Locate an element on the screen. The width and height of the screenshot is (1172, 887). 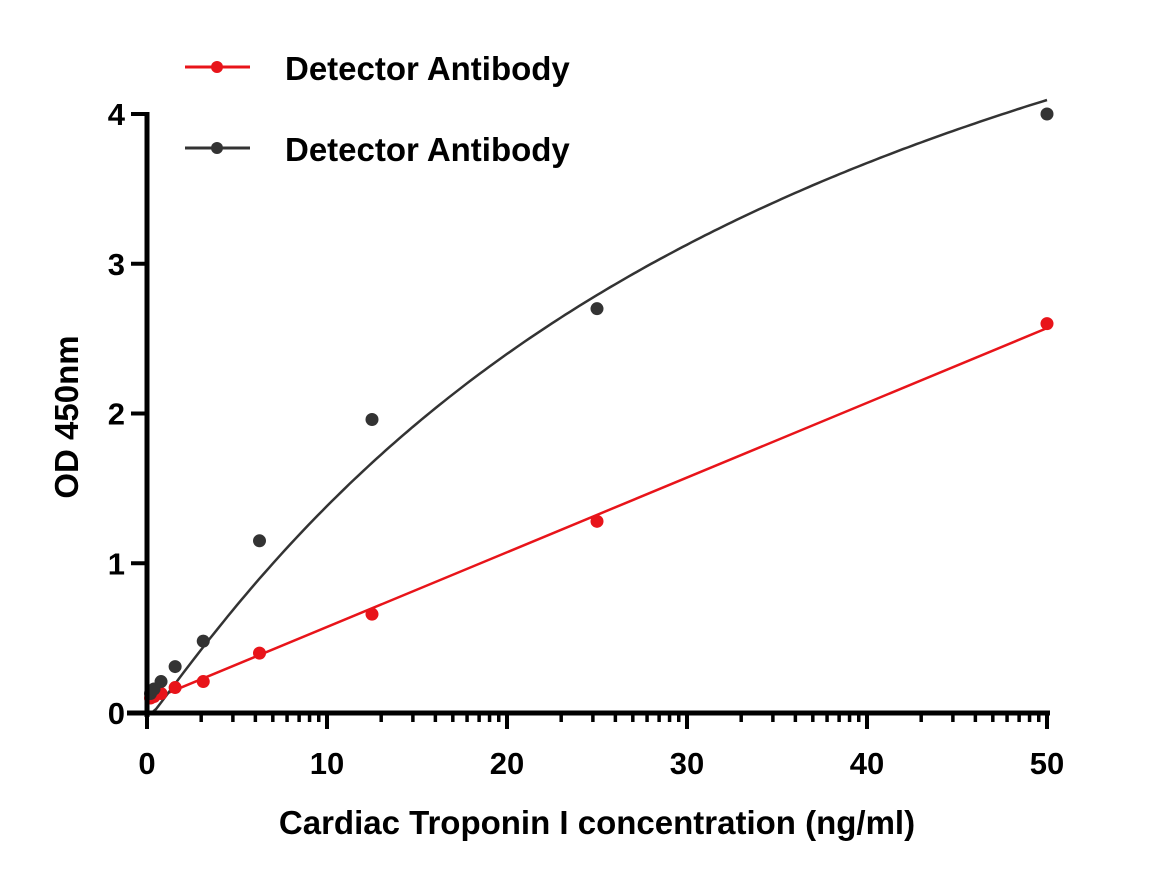
legend: Detector Antibody Detector Antibody is located at coordinates (377, 109).